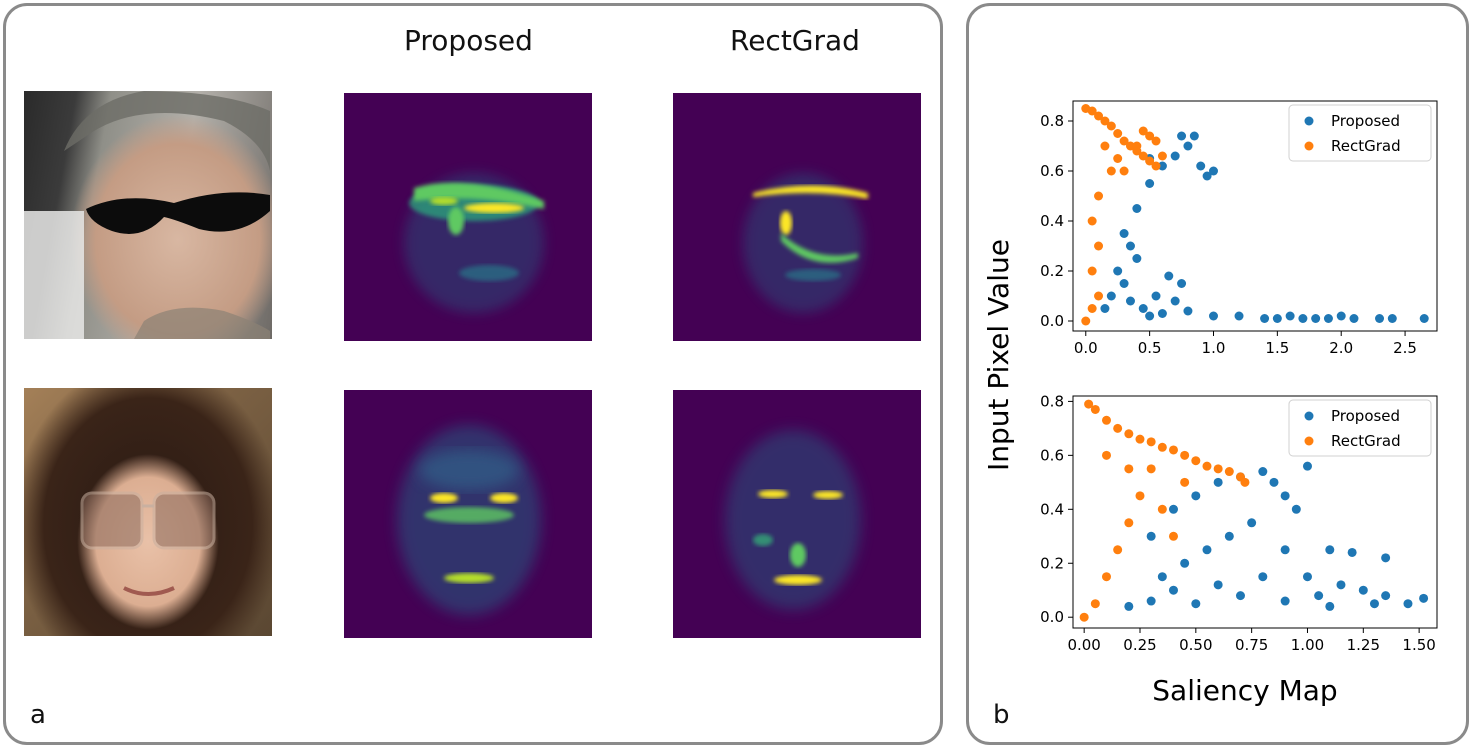  I want to click on x-tick-label: 0.0, so click(1086, 348).